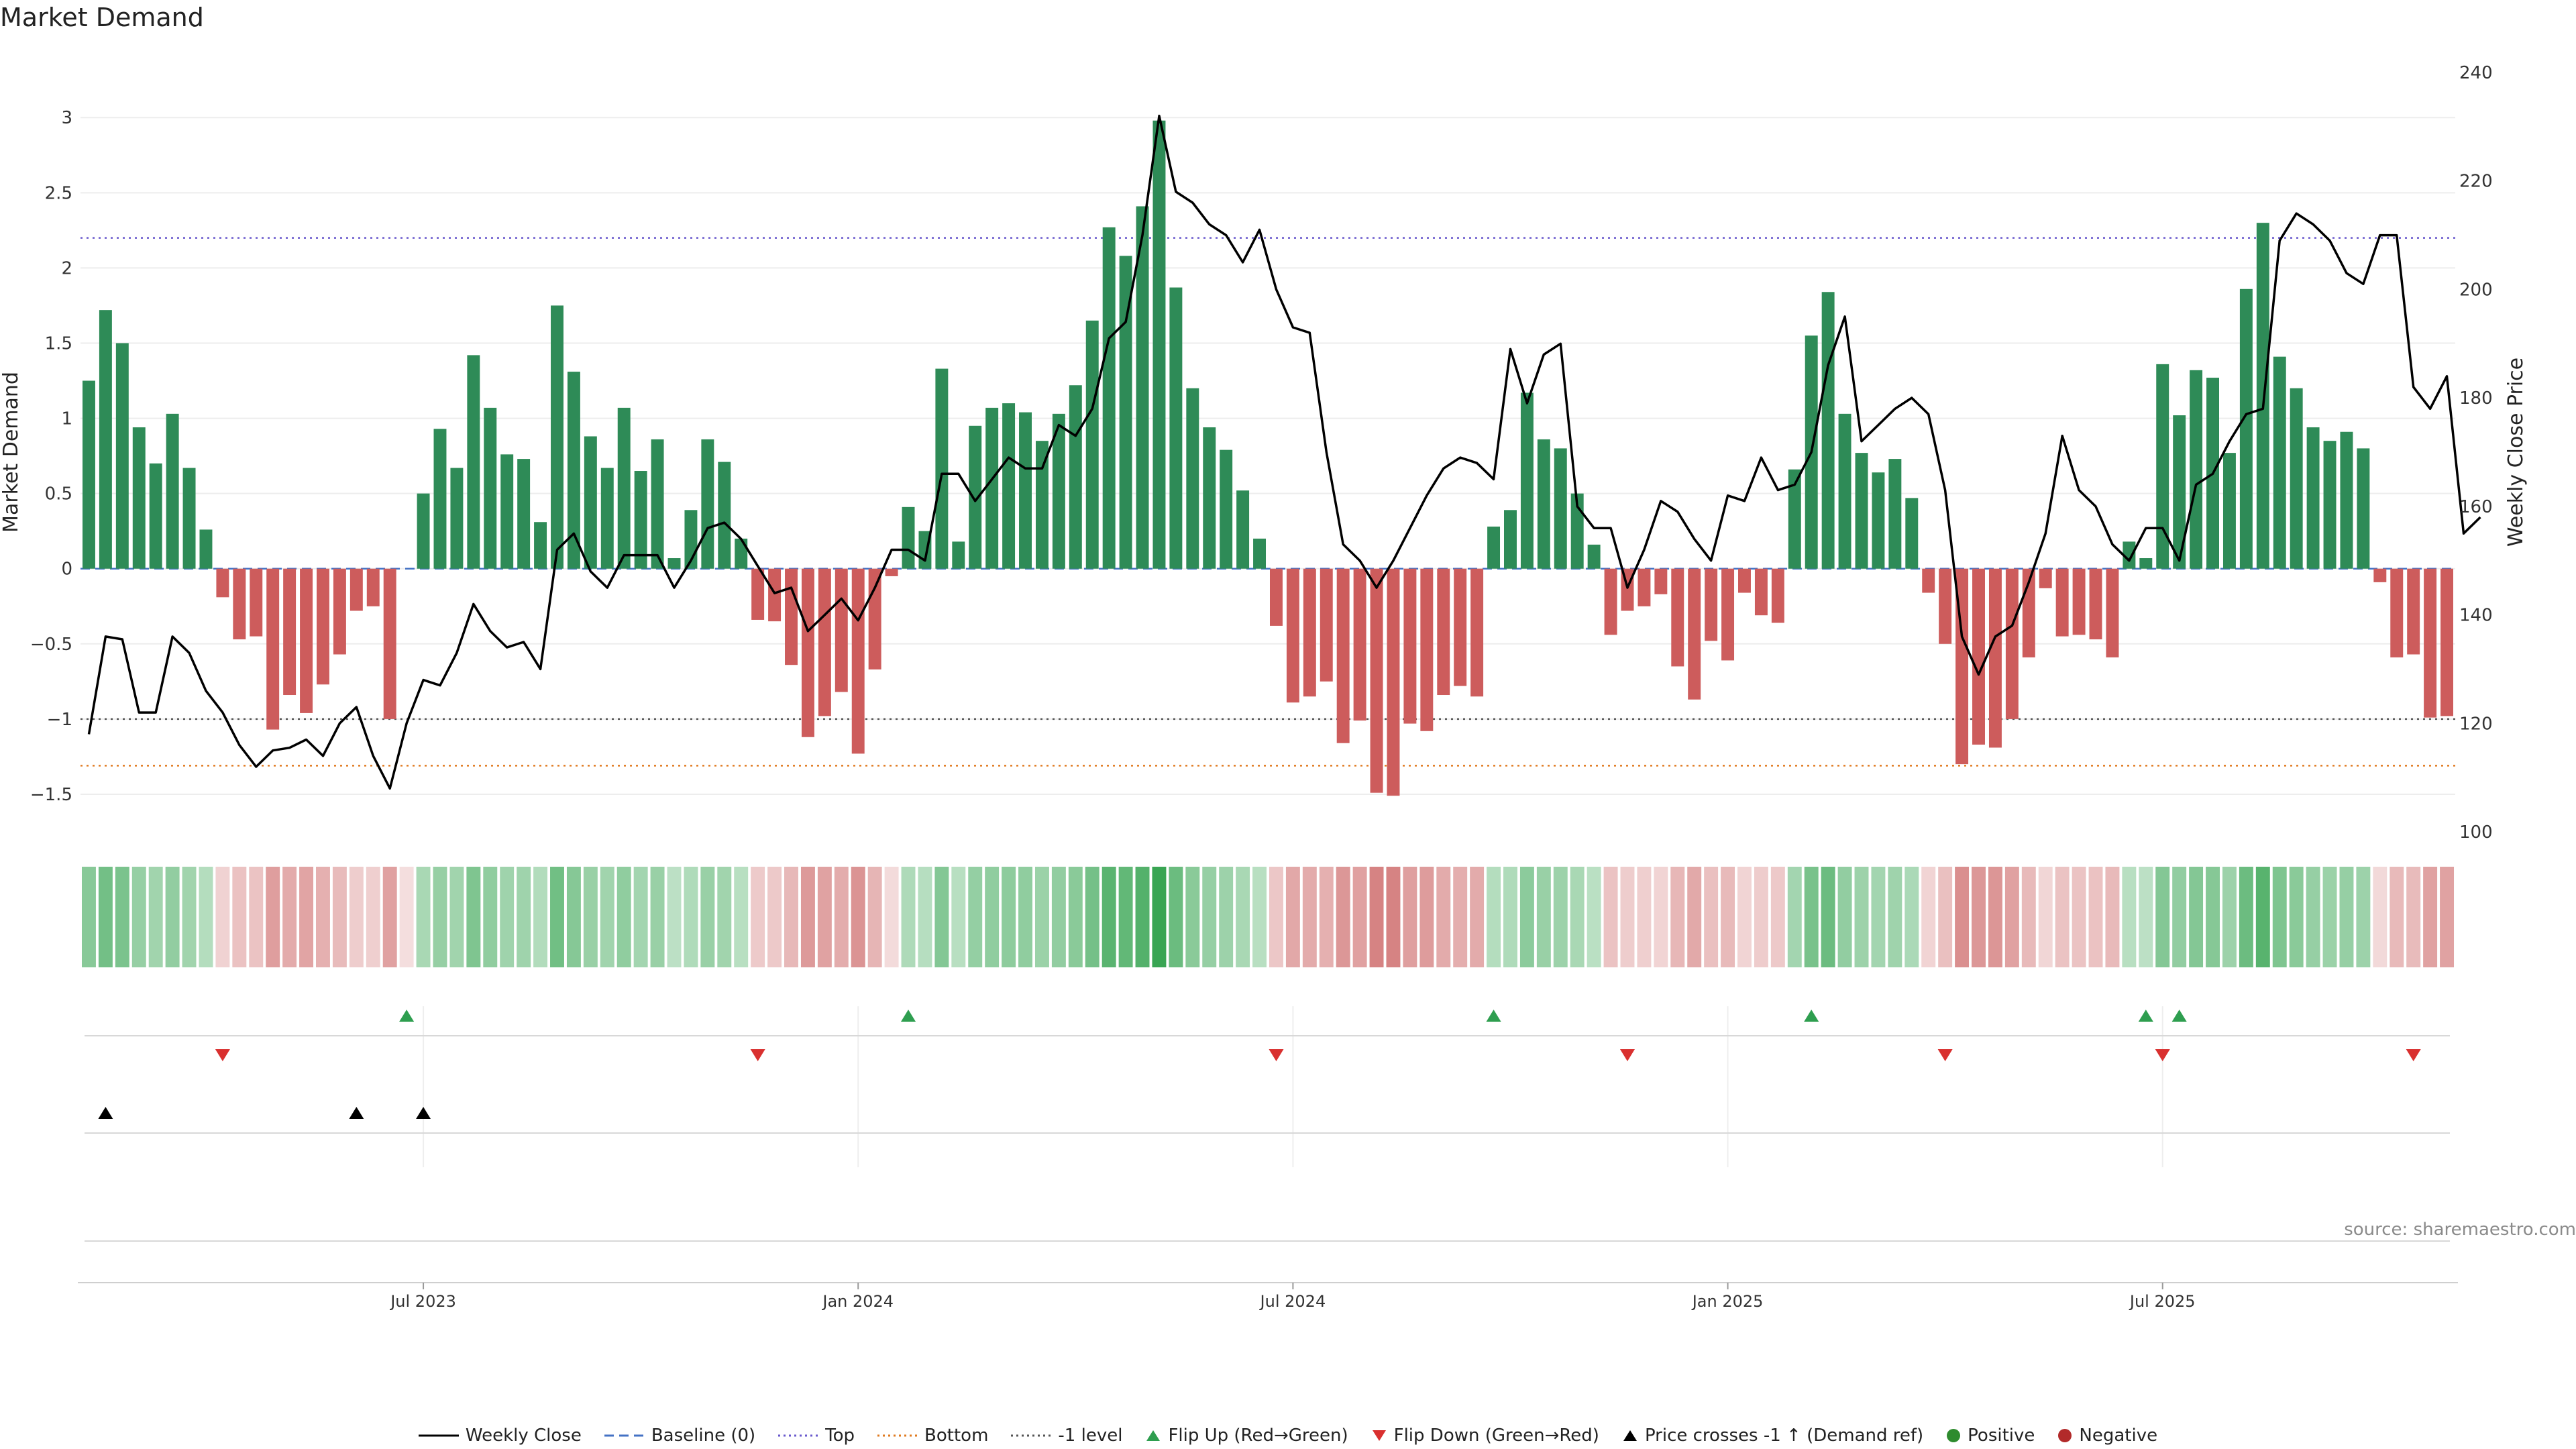  I want to click on source-note: source: sharemaestro.com, so click(2460, 1230).